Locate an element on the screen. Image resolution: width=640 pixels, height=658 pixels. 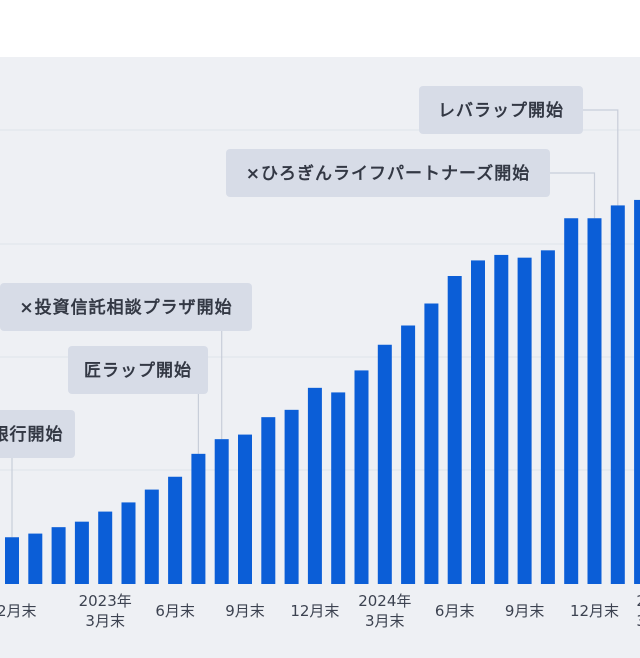
x-tick-label: 2023年 is located at coordinates (105, 601).